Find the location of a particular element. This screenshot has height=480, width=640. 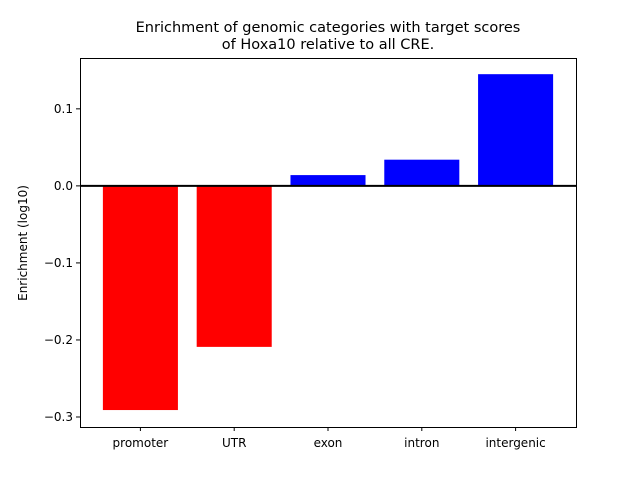

bar-exon is located at coordinates (328, 180).